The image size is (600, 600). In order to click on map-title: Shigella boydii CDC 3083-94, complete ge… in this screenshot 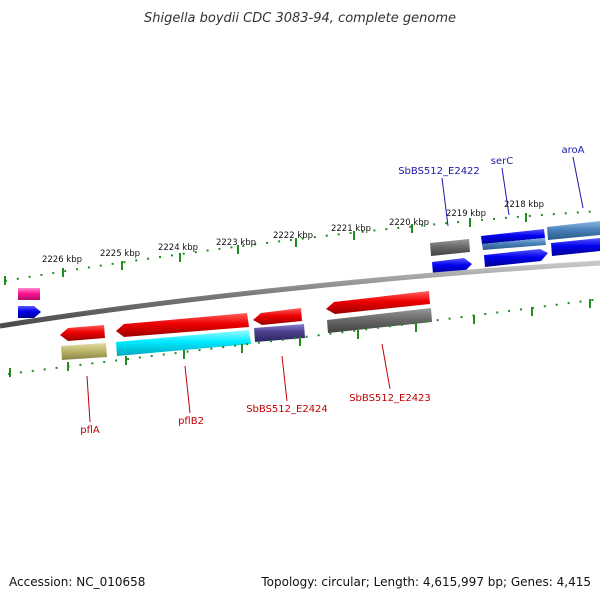, I will do `click(300, 18)`.